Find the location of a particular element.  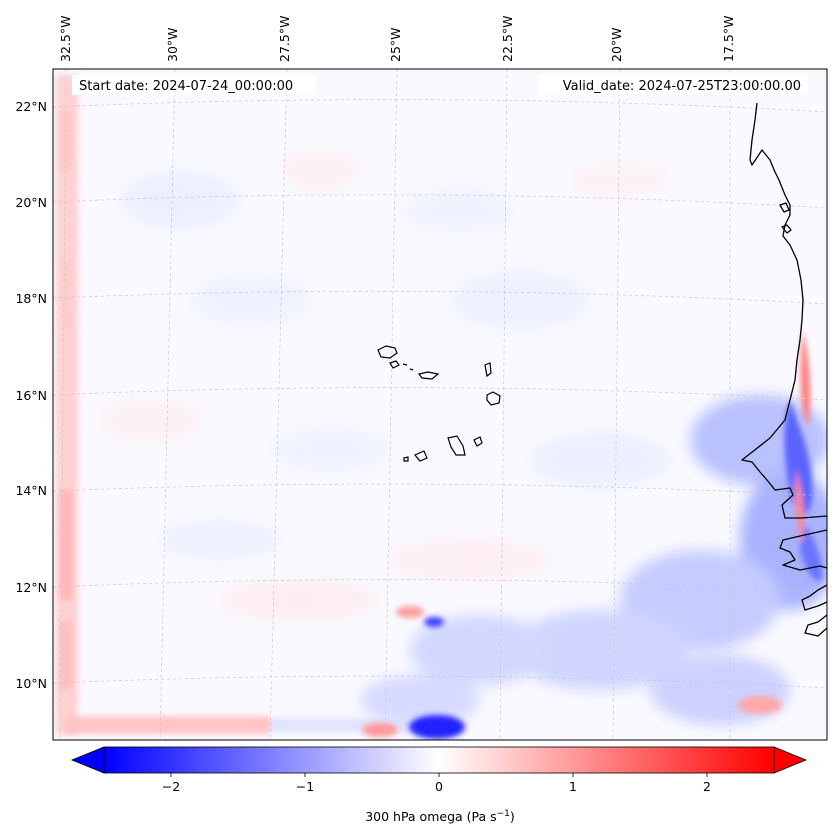

start-date-box is located at coordinates (194, 85).